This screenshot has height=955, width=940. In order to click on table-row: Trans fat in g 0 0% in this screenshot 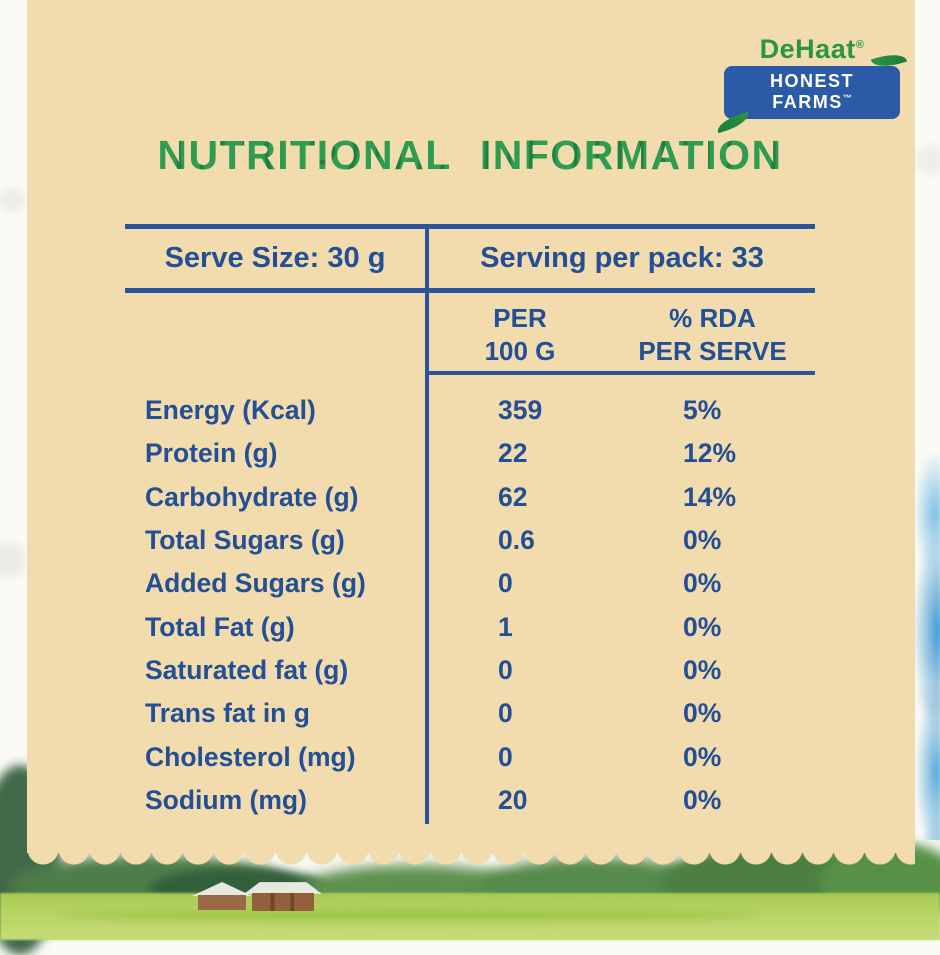, I will do `click(470, 713)`.